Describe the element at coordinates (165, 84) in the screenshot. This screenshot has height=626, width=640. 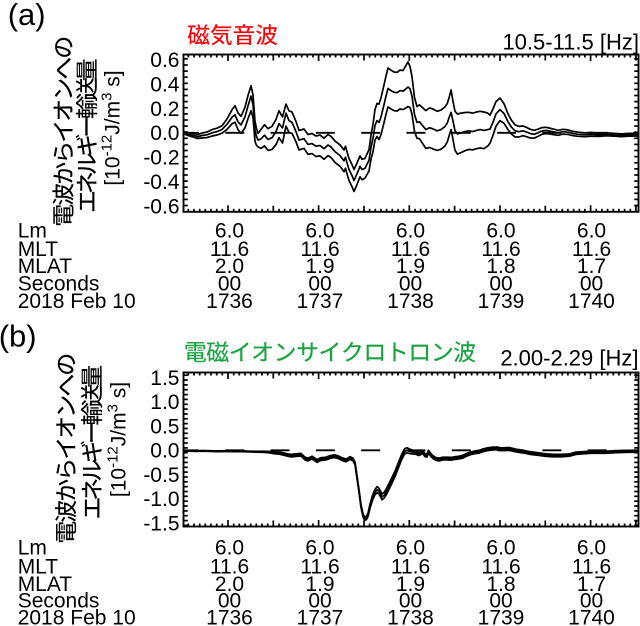
I see `svg-text: 0.4` at that location.